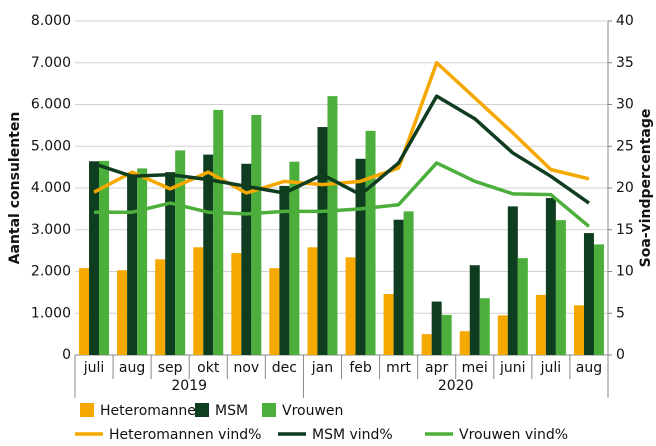 The width and height of the screenshot is (656, 446). What do you see at coordinates (51, 146) in the screenshot?
I see `y-tick-label: 5.000` at bounding box center [51, 146].